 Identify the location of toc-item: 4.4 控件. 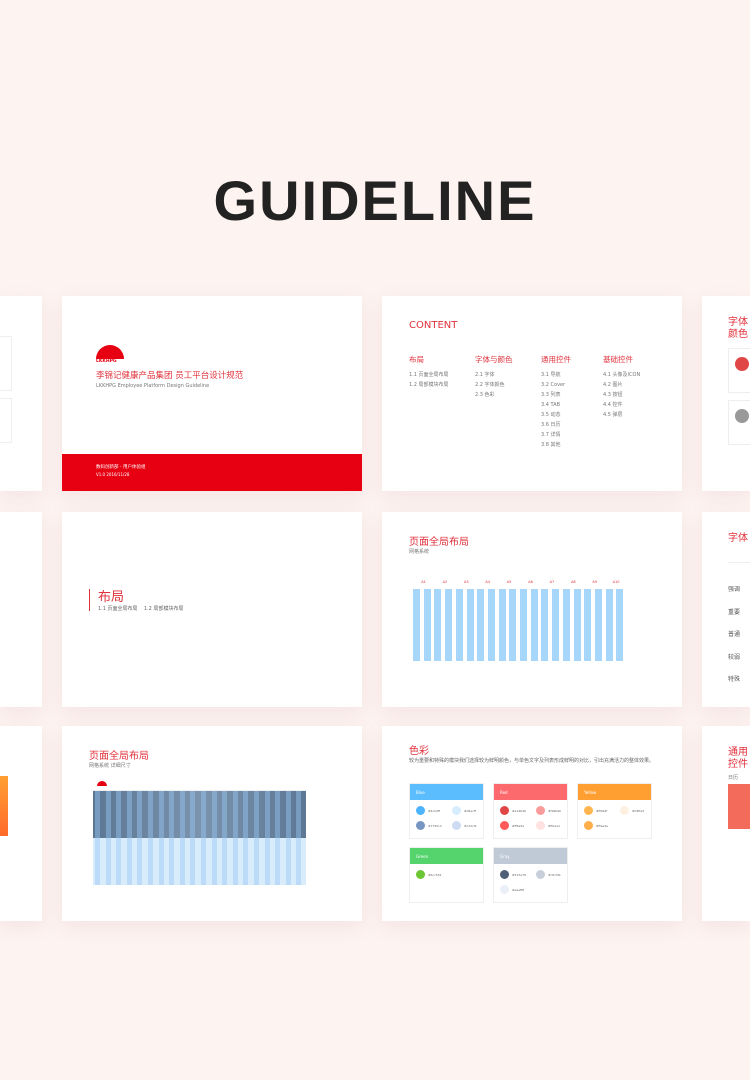
(613, 405).